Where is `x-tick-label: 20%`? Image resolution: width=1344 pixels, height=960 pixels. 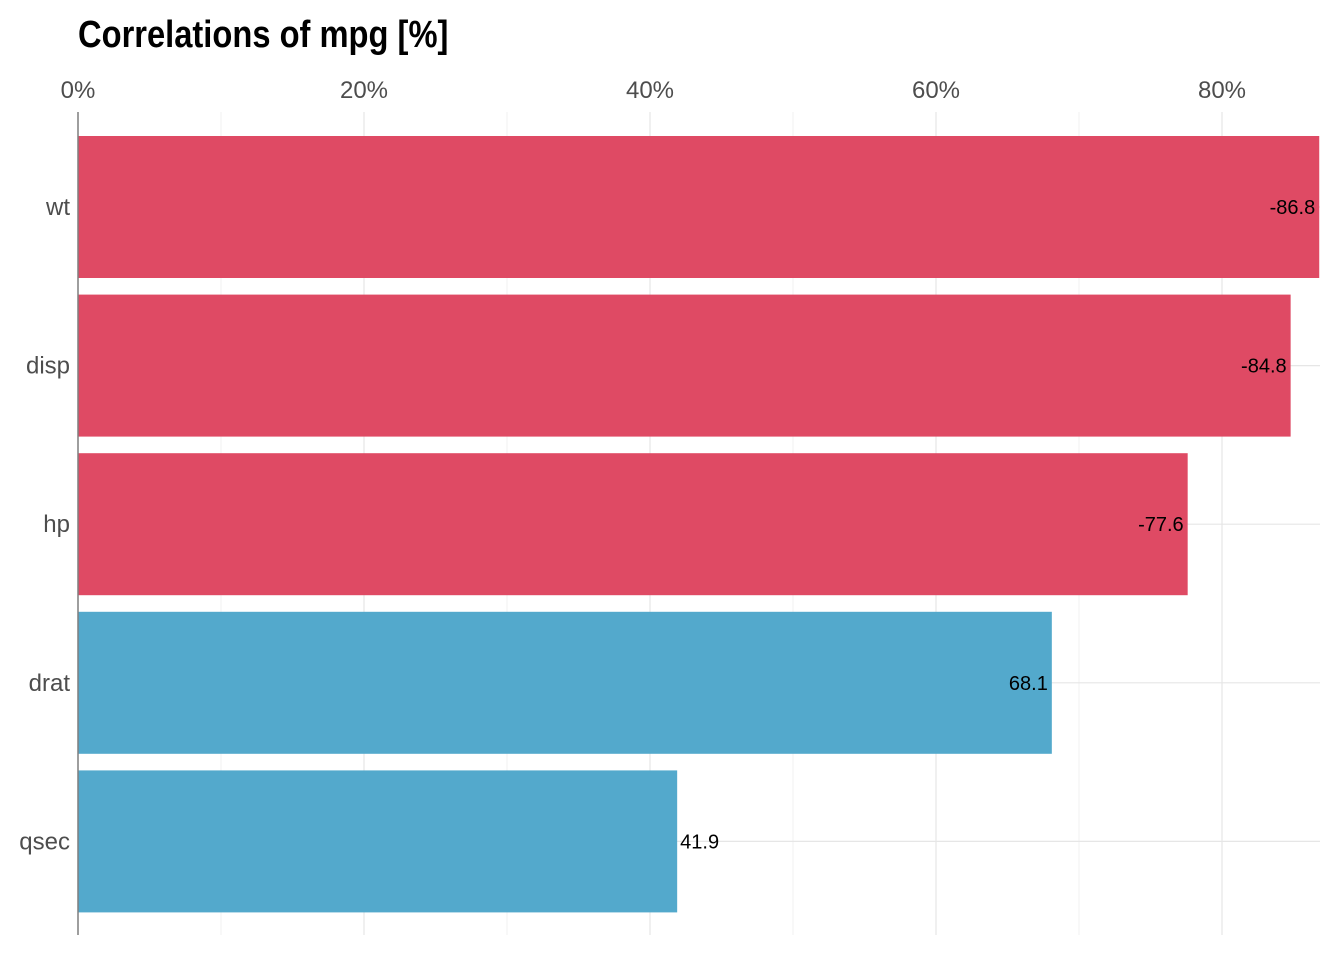
x-tick-label: 20% is located at coordinates (364, 90).